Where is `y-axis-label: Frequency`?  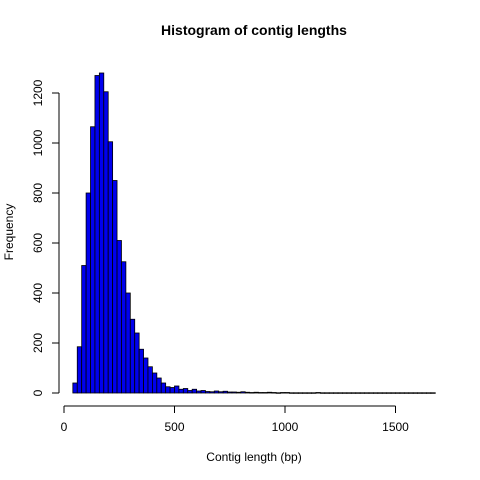 y-axis-label: Frequency is located at coordinates (9, 232).